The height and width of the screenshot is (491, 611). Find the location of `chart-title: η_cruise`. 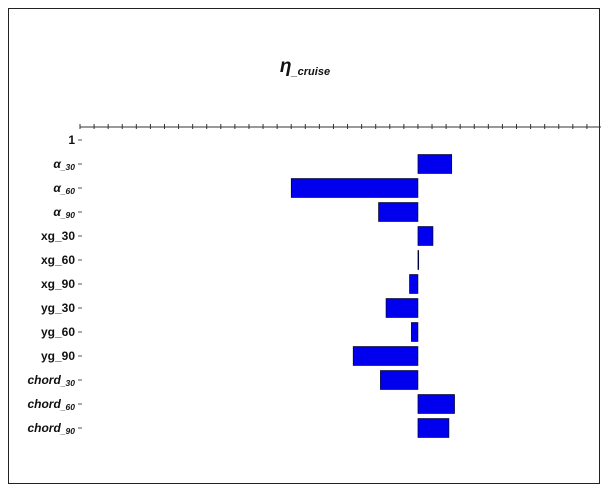

chart-title: η_cruise is located at coordinates (305, 67).